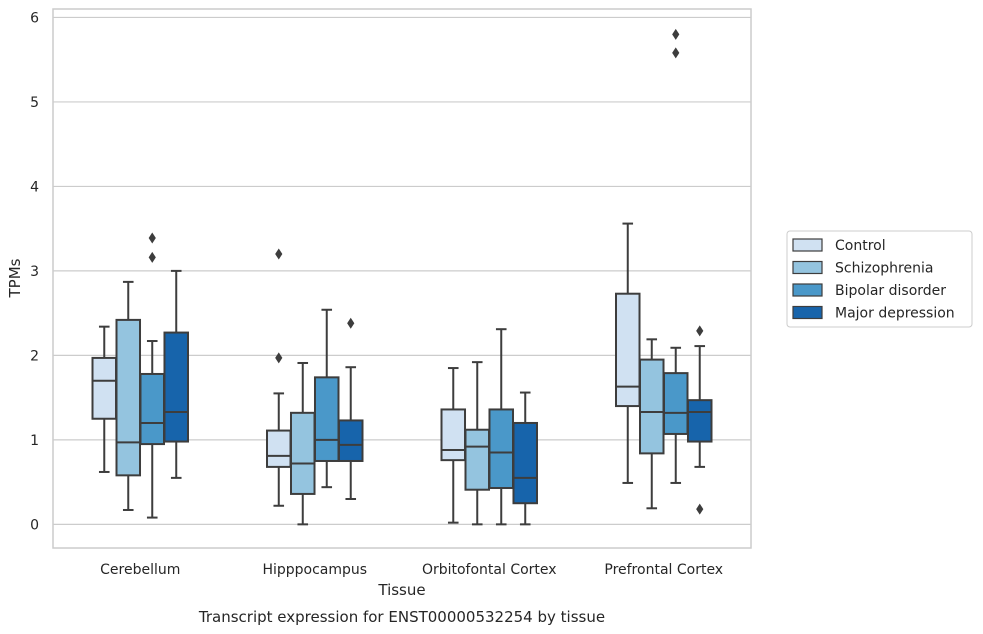  Describe the element at coordinates (860, 246) in the screenshot. I see `legend-label-0: Control` at that location.